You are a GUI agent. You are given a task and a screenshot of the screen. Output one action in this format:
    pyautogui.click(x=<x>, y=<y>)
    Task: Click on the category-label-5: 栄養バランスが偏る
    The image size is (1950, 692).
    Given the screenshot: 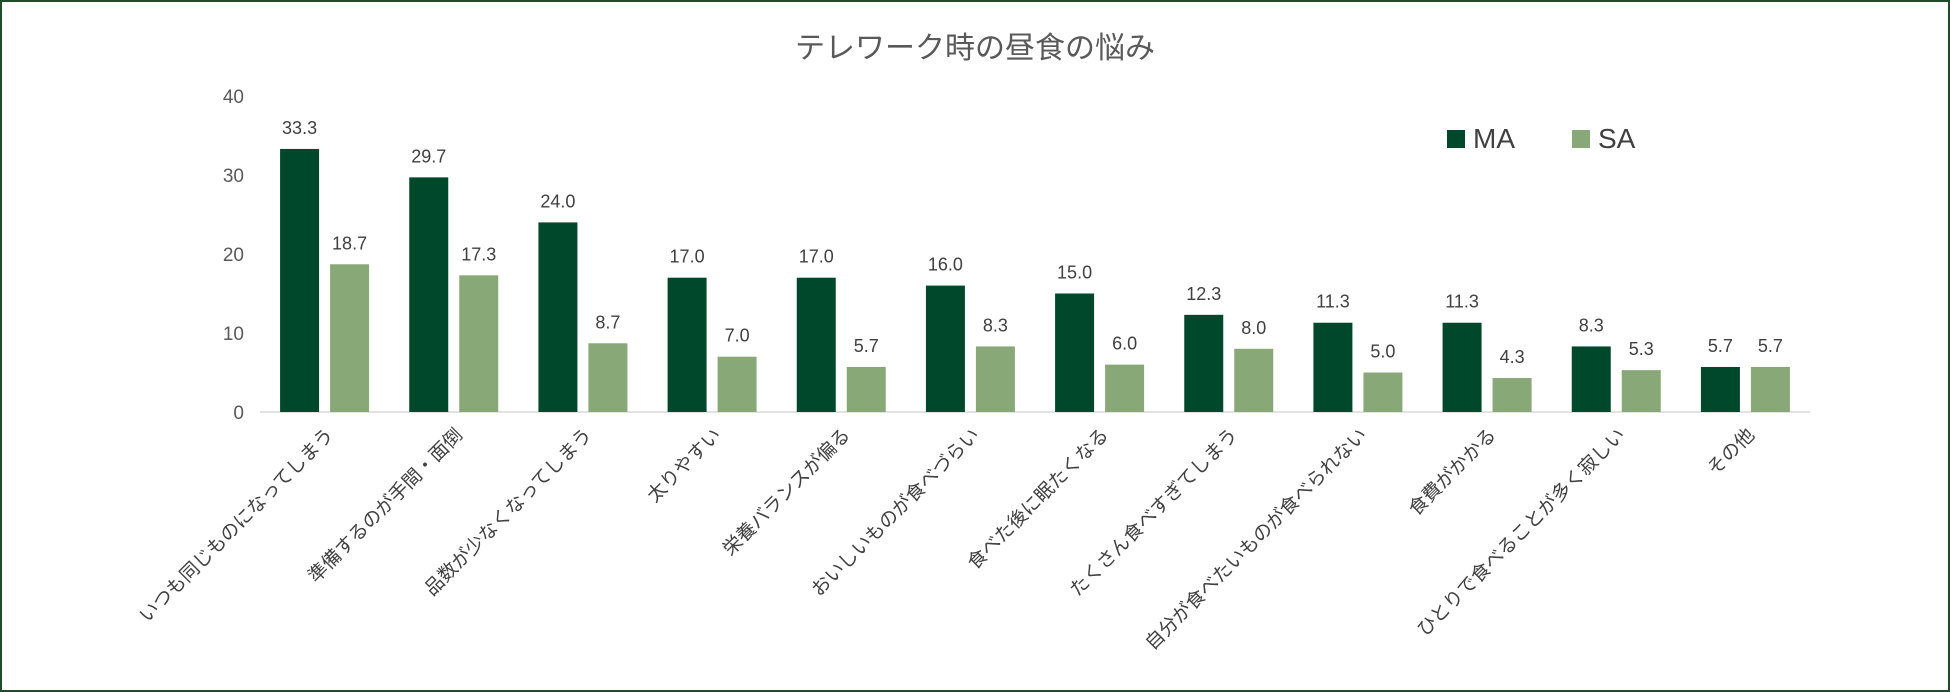 What is the action you would take?
    pyautogui.click(x=787, y=492)
    